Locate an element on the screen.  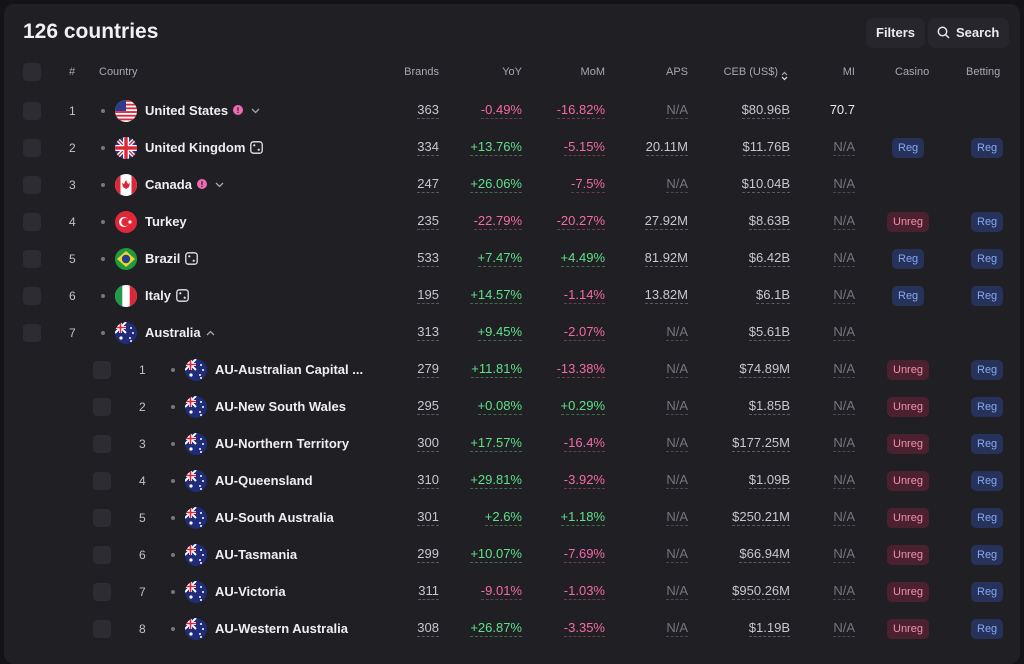
value-cell: +4.49% is located at coordinates (582, 258).